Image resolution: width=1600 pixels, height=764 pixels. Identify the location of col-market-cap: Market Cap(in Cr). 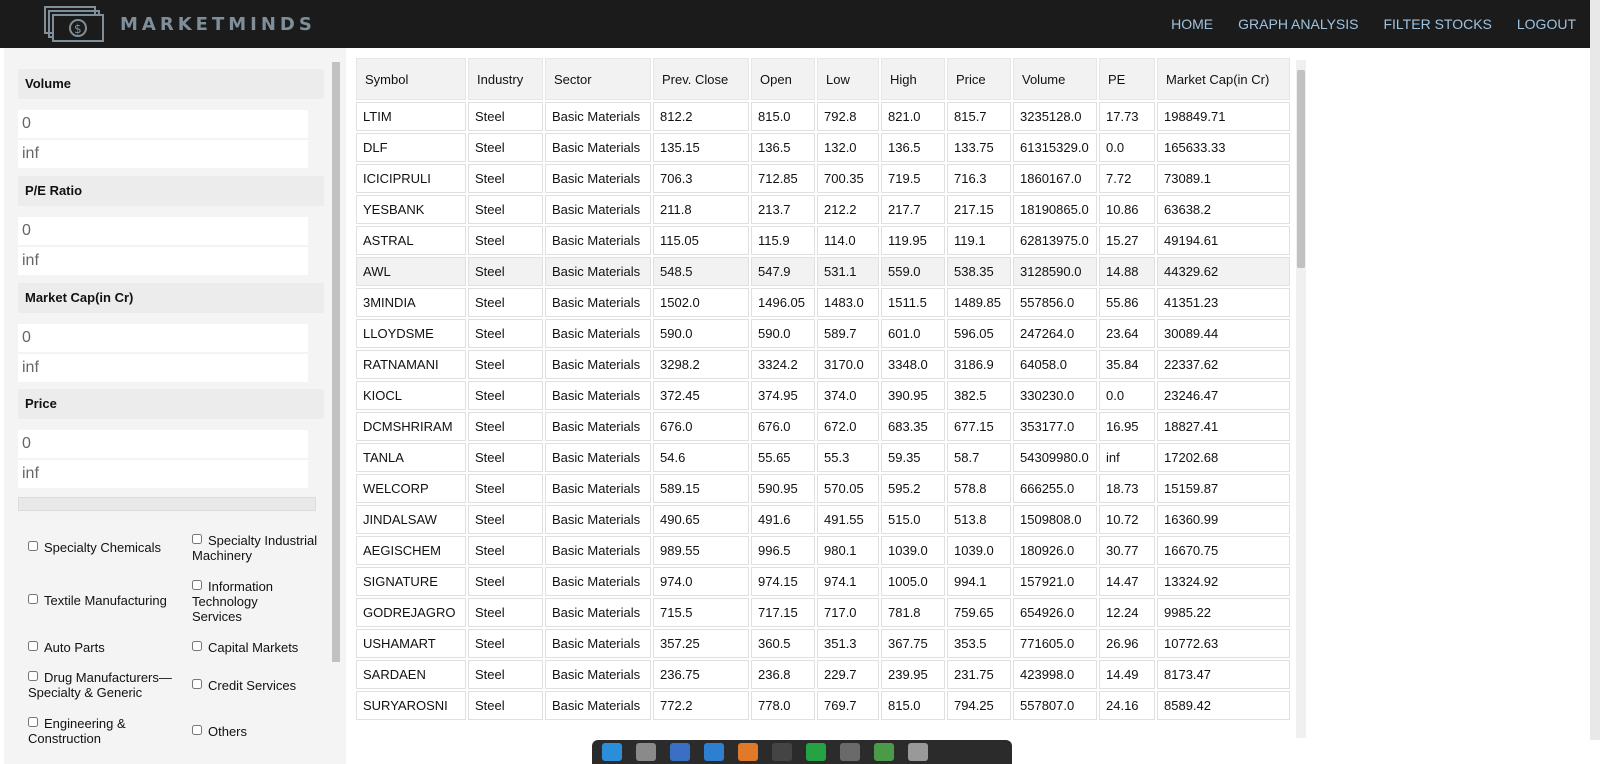
(1223, 79).